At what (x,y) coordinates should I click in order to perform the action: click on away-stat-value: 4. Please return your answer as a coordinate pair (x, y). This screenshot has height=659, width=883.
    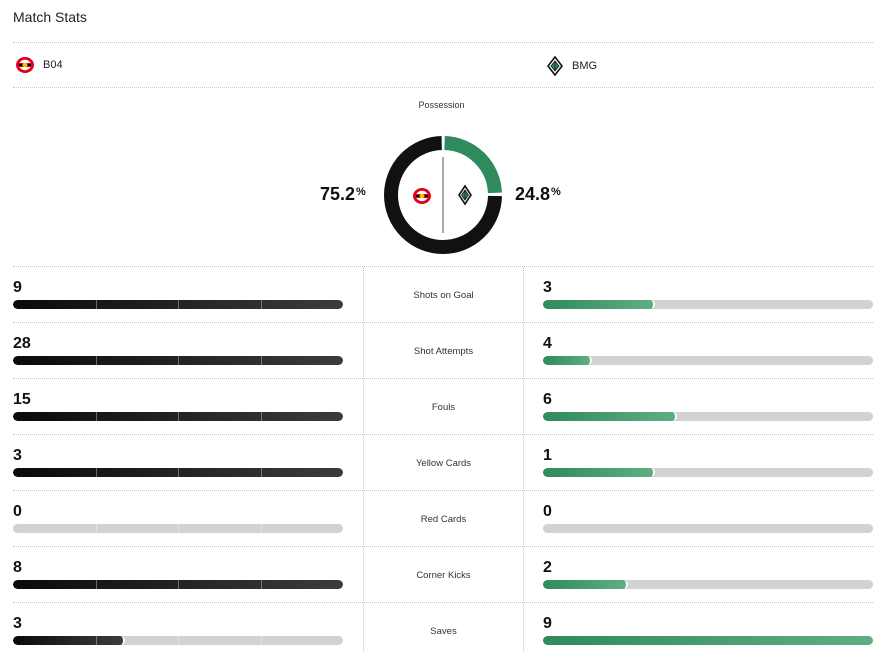
    Looking at the image, I should click on (547, 343).